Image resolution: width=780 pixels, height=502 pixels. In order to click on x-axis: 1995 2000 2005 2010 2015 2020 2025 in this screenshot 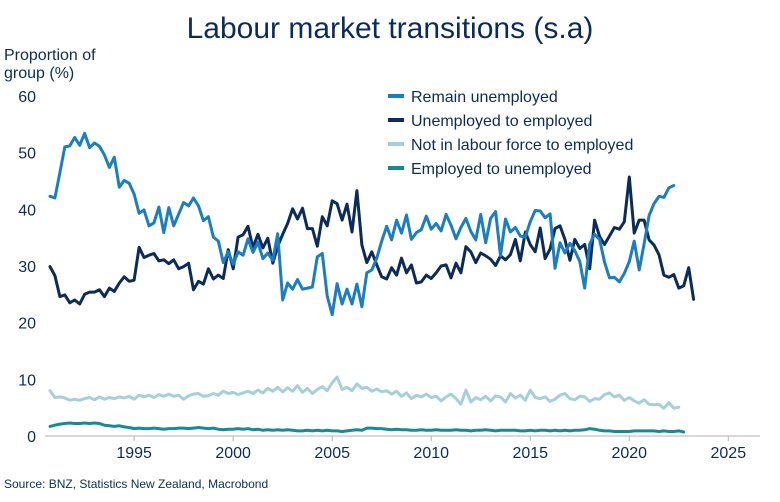, I will do `click(402, 448)`.